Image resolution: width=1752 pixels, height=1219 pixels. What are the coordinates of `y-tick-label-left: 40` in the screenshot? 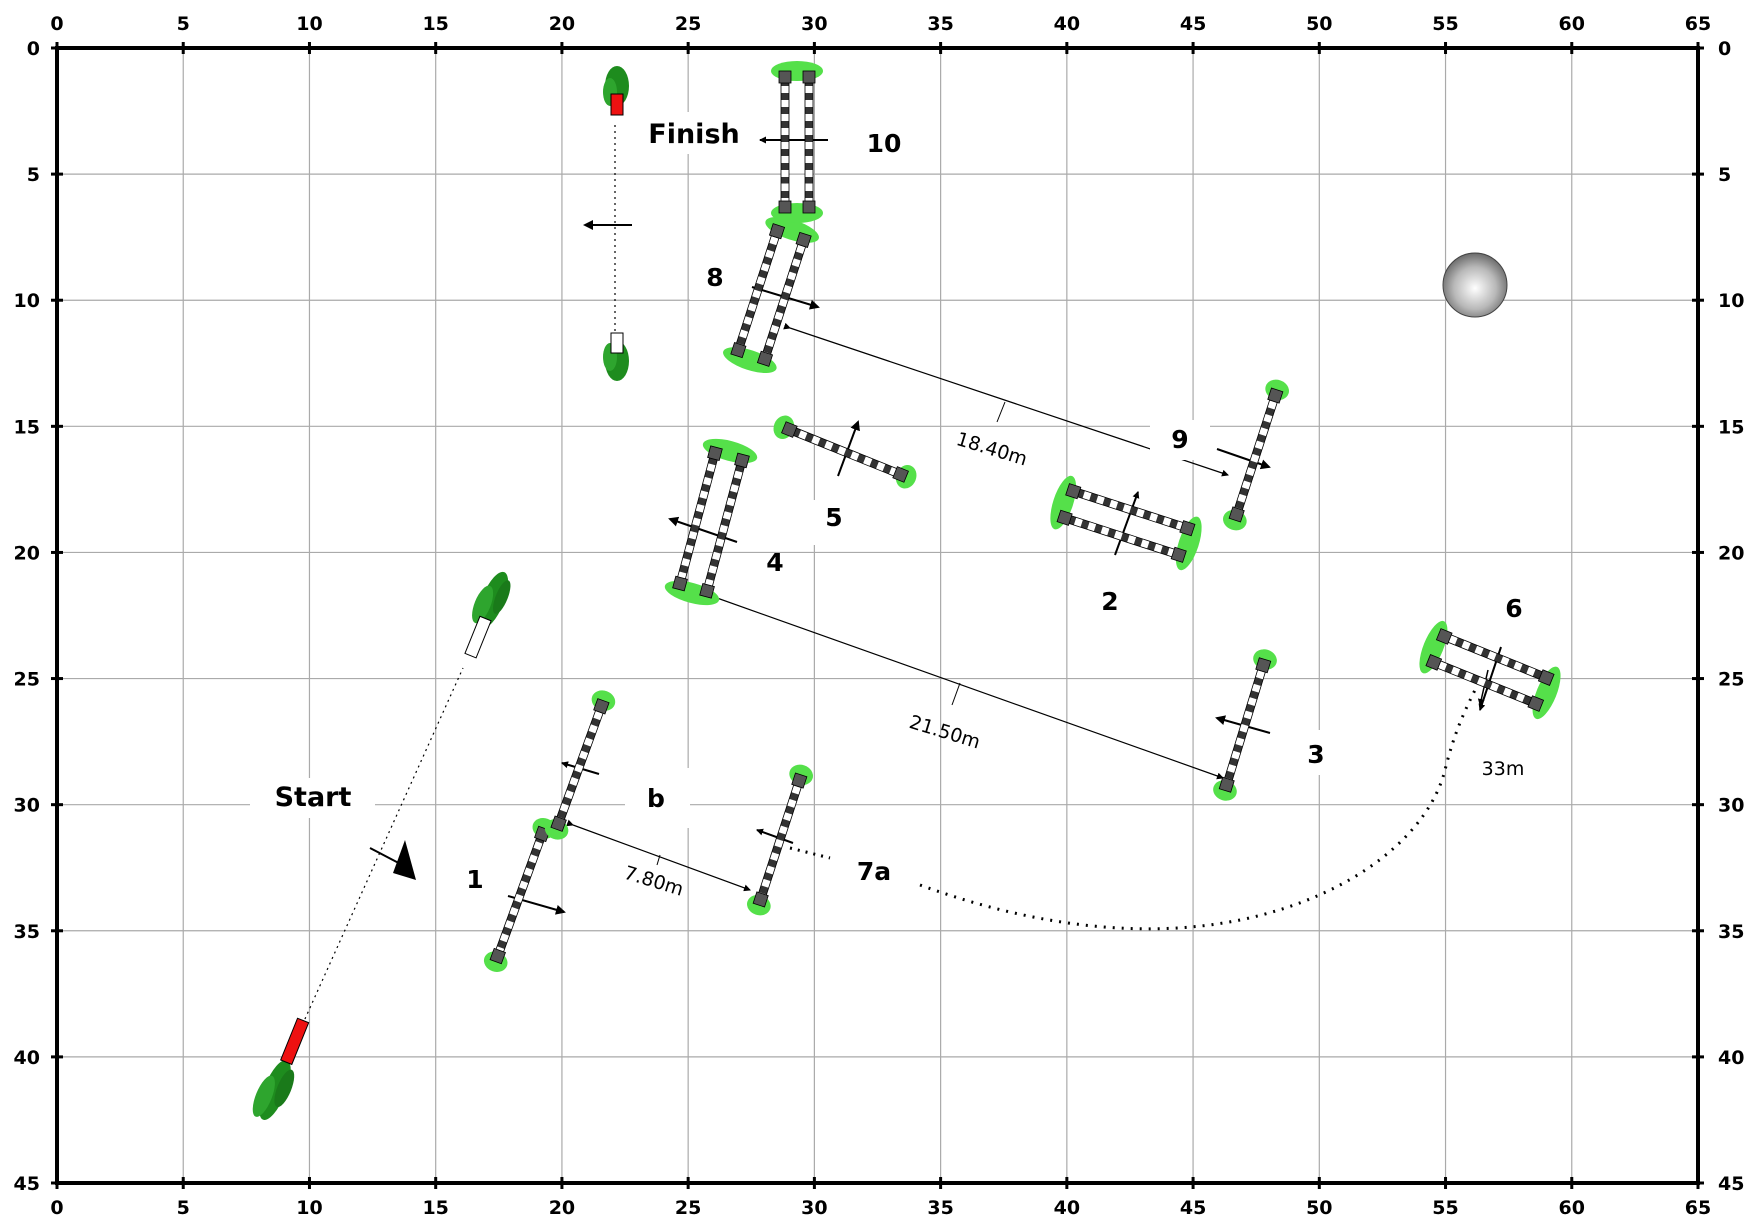 It's located at (27, 1058).